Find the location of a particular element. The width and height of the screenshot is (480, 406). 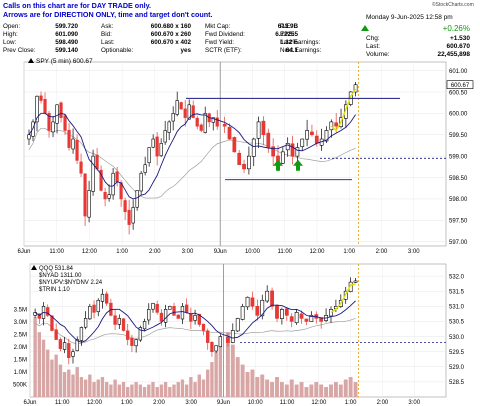

x-tick-label: 9Jun is located at coordinates (220, 252).